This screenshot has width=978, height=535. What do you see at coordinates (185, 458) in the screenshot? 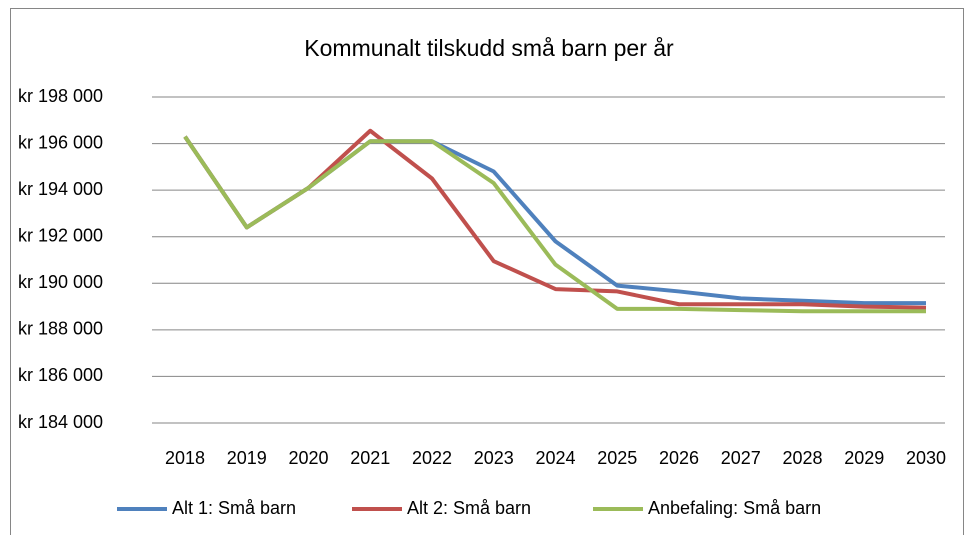
I see `x-tick-label: 2018` at bounding box center [185, 458].